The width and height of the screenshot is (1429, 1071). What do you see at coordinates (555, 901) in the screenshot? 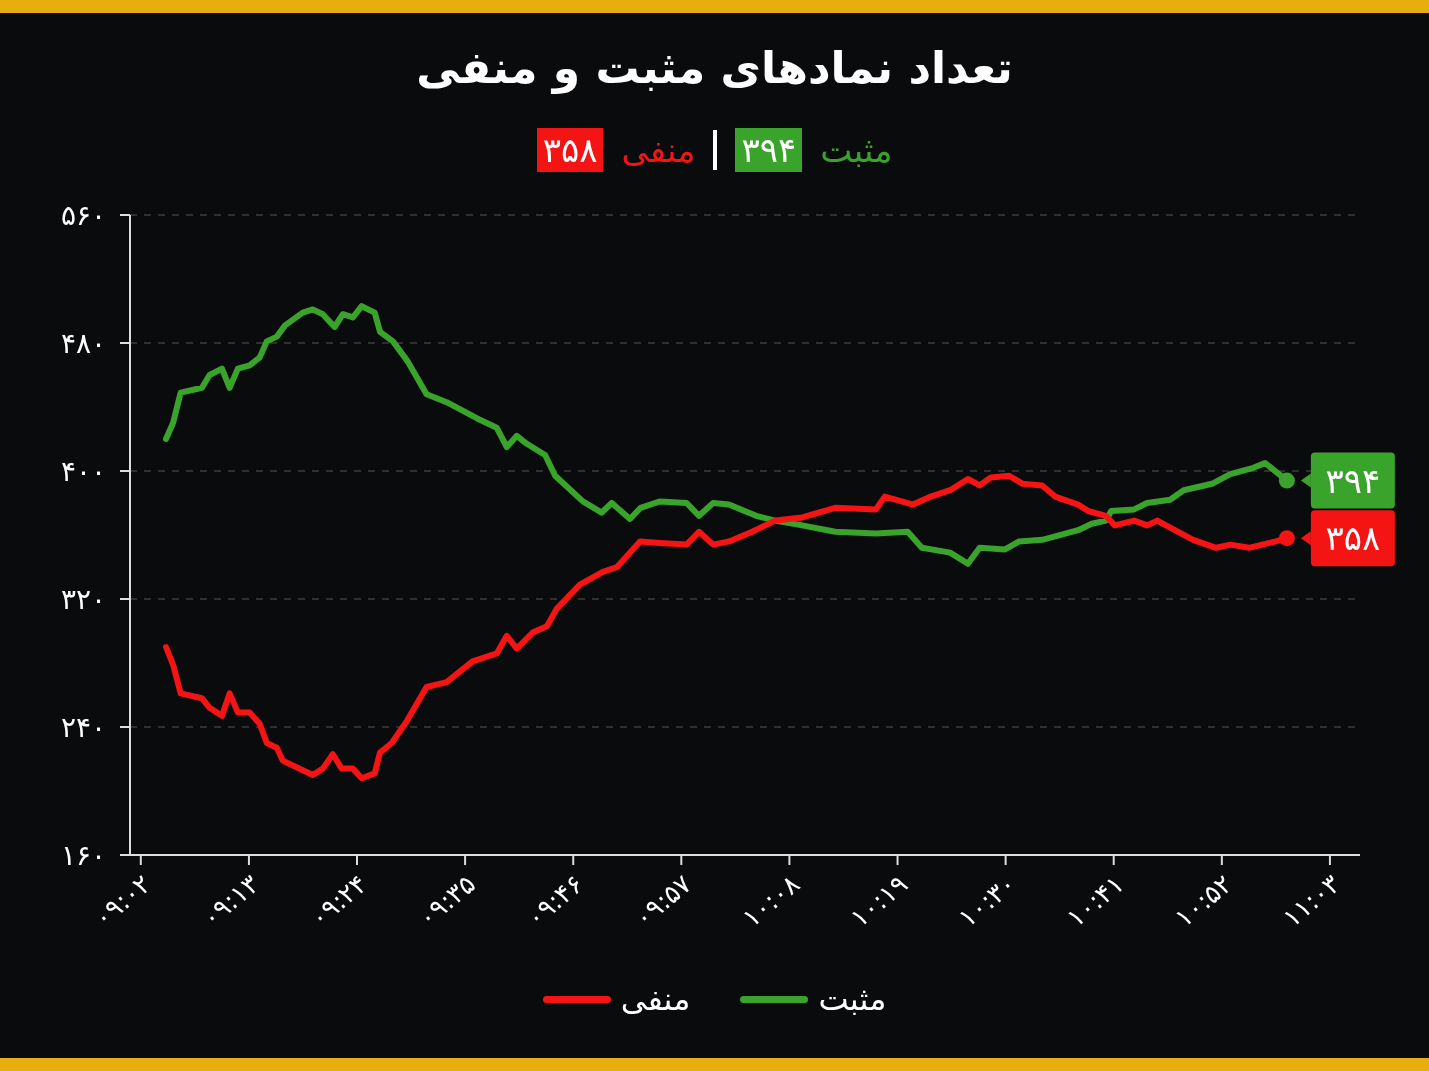
I see `x-tick-label: ۰۹:۴۶` at bounding box center [555, 901].